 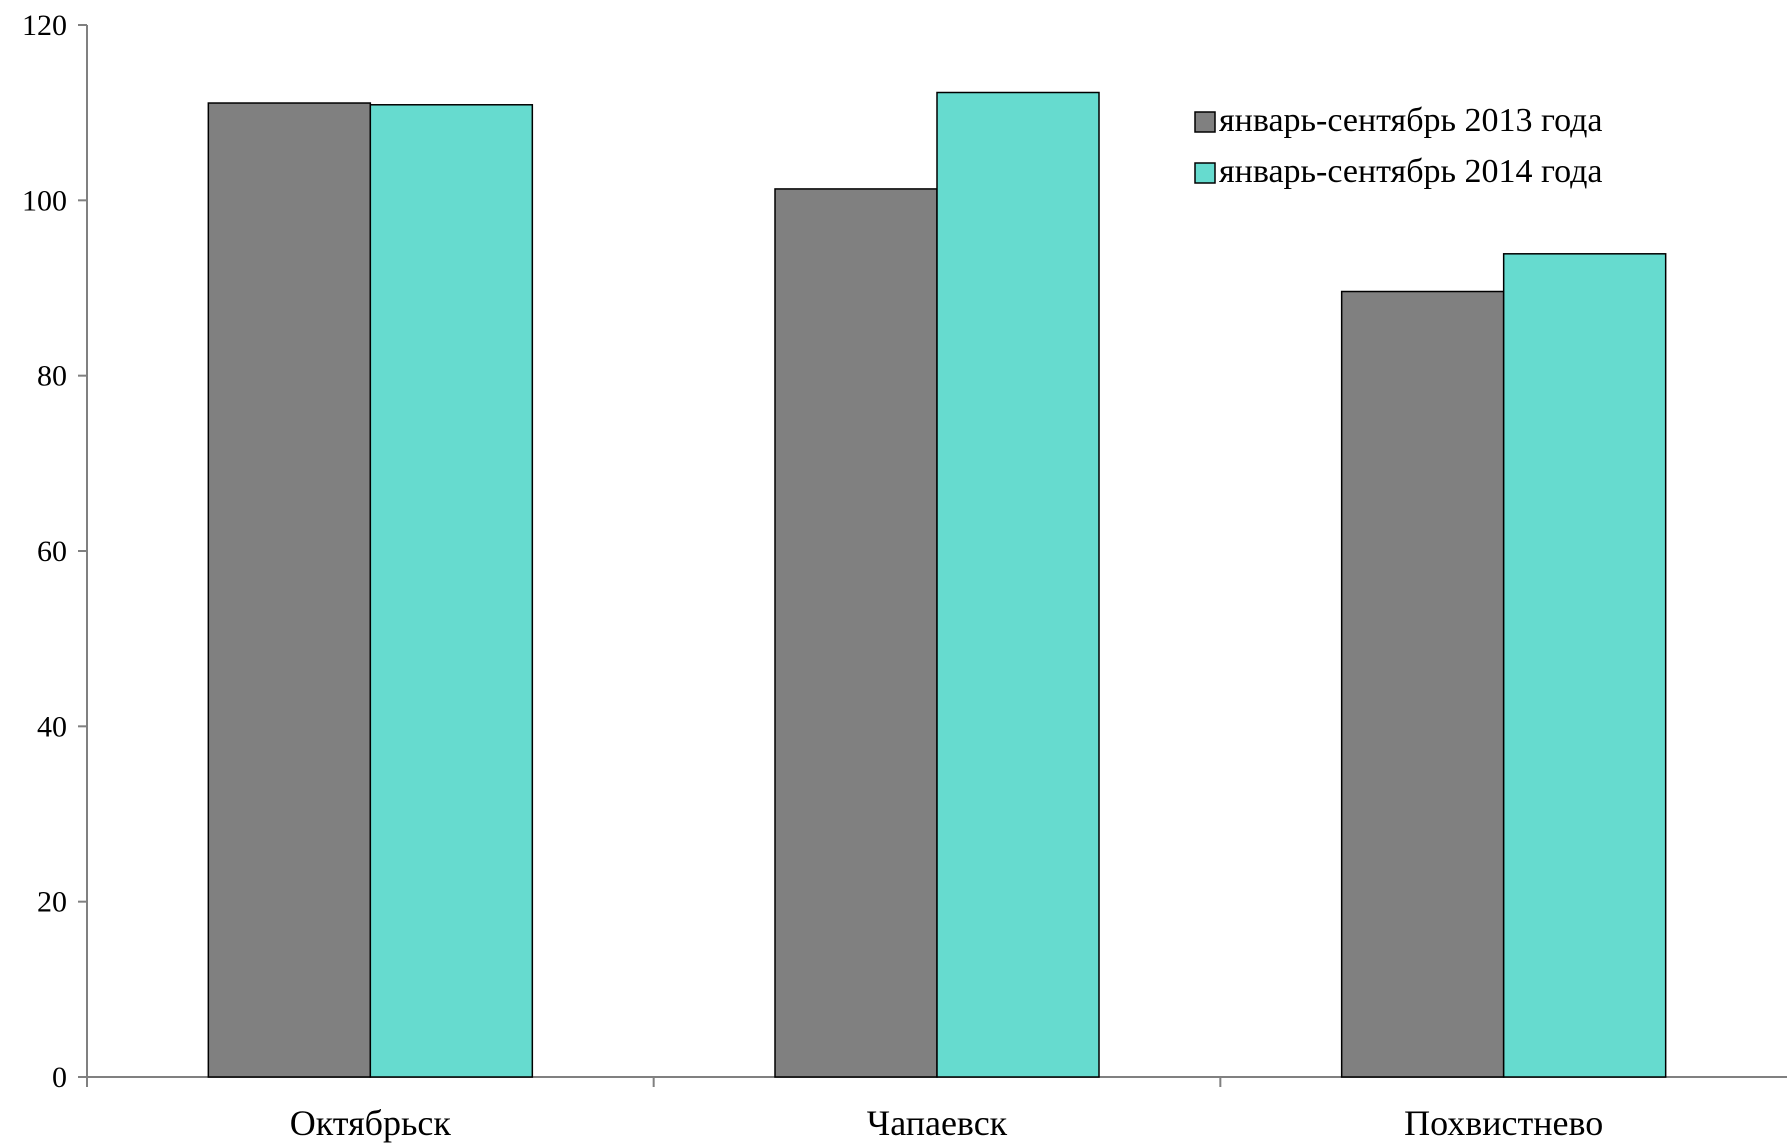 I want to click on x-category-label: Чапаевск, so click(x=937, y=1123).